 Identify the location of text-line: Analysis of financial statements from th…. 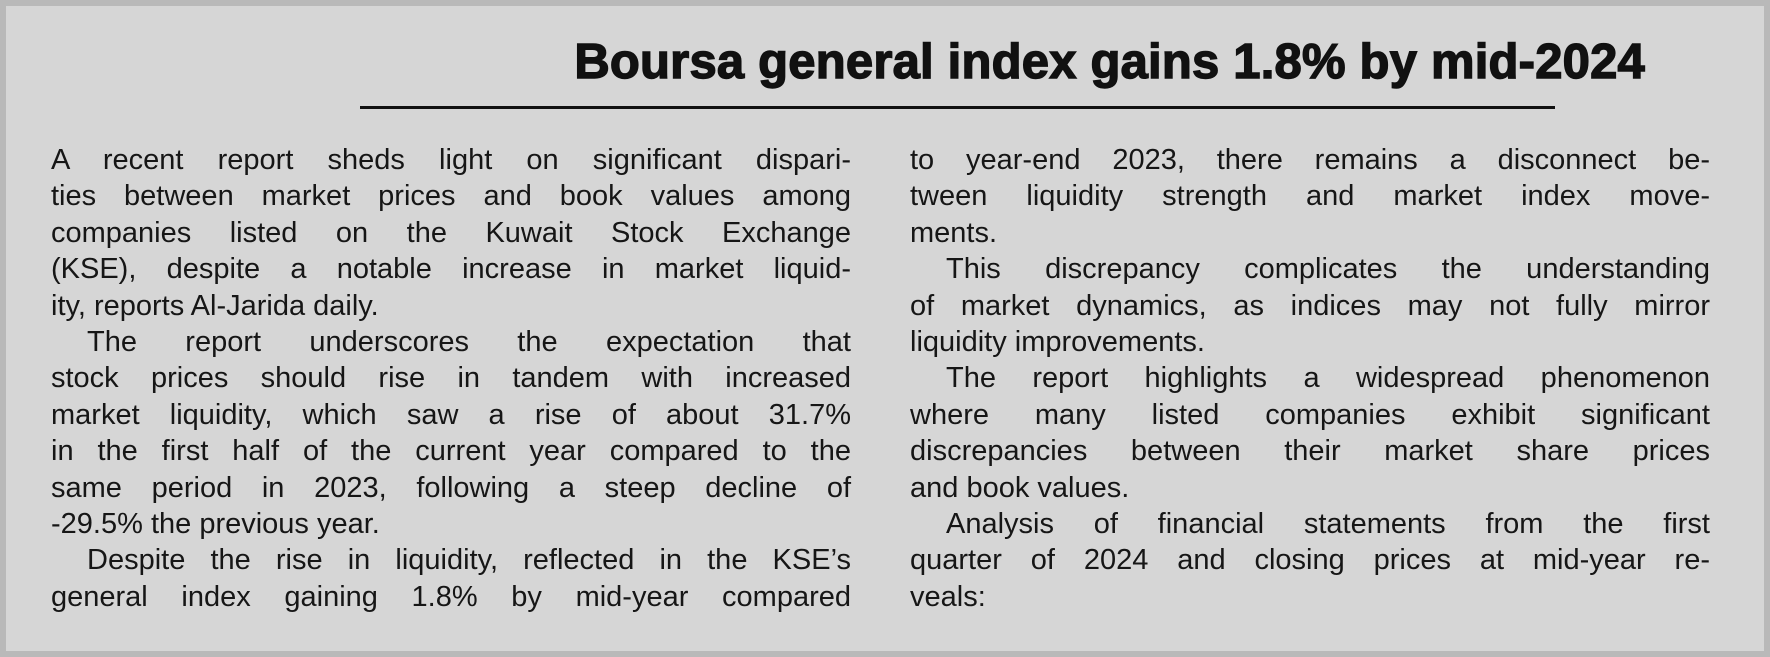
(1328, 524).